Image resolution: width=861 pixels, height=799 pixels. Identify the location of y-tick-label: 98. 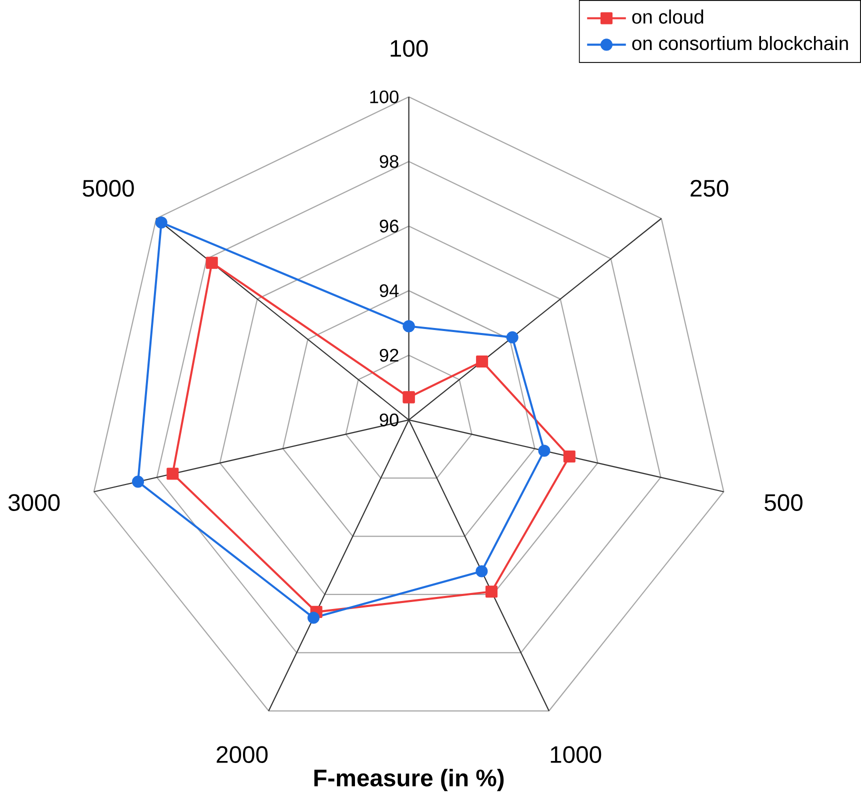
(389, 161).